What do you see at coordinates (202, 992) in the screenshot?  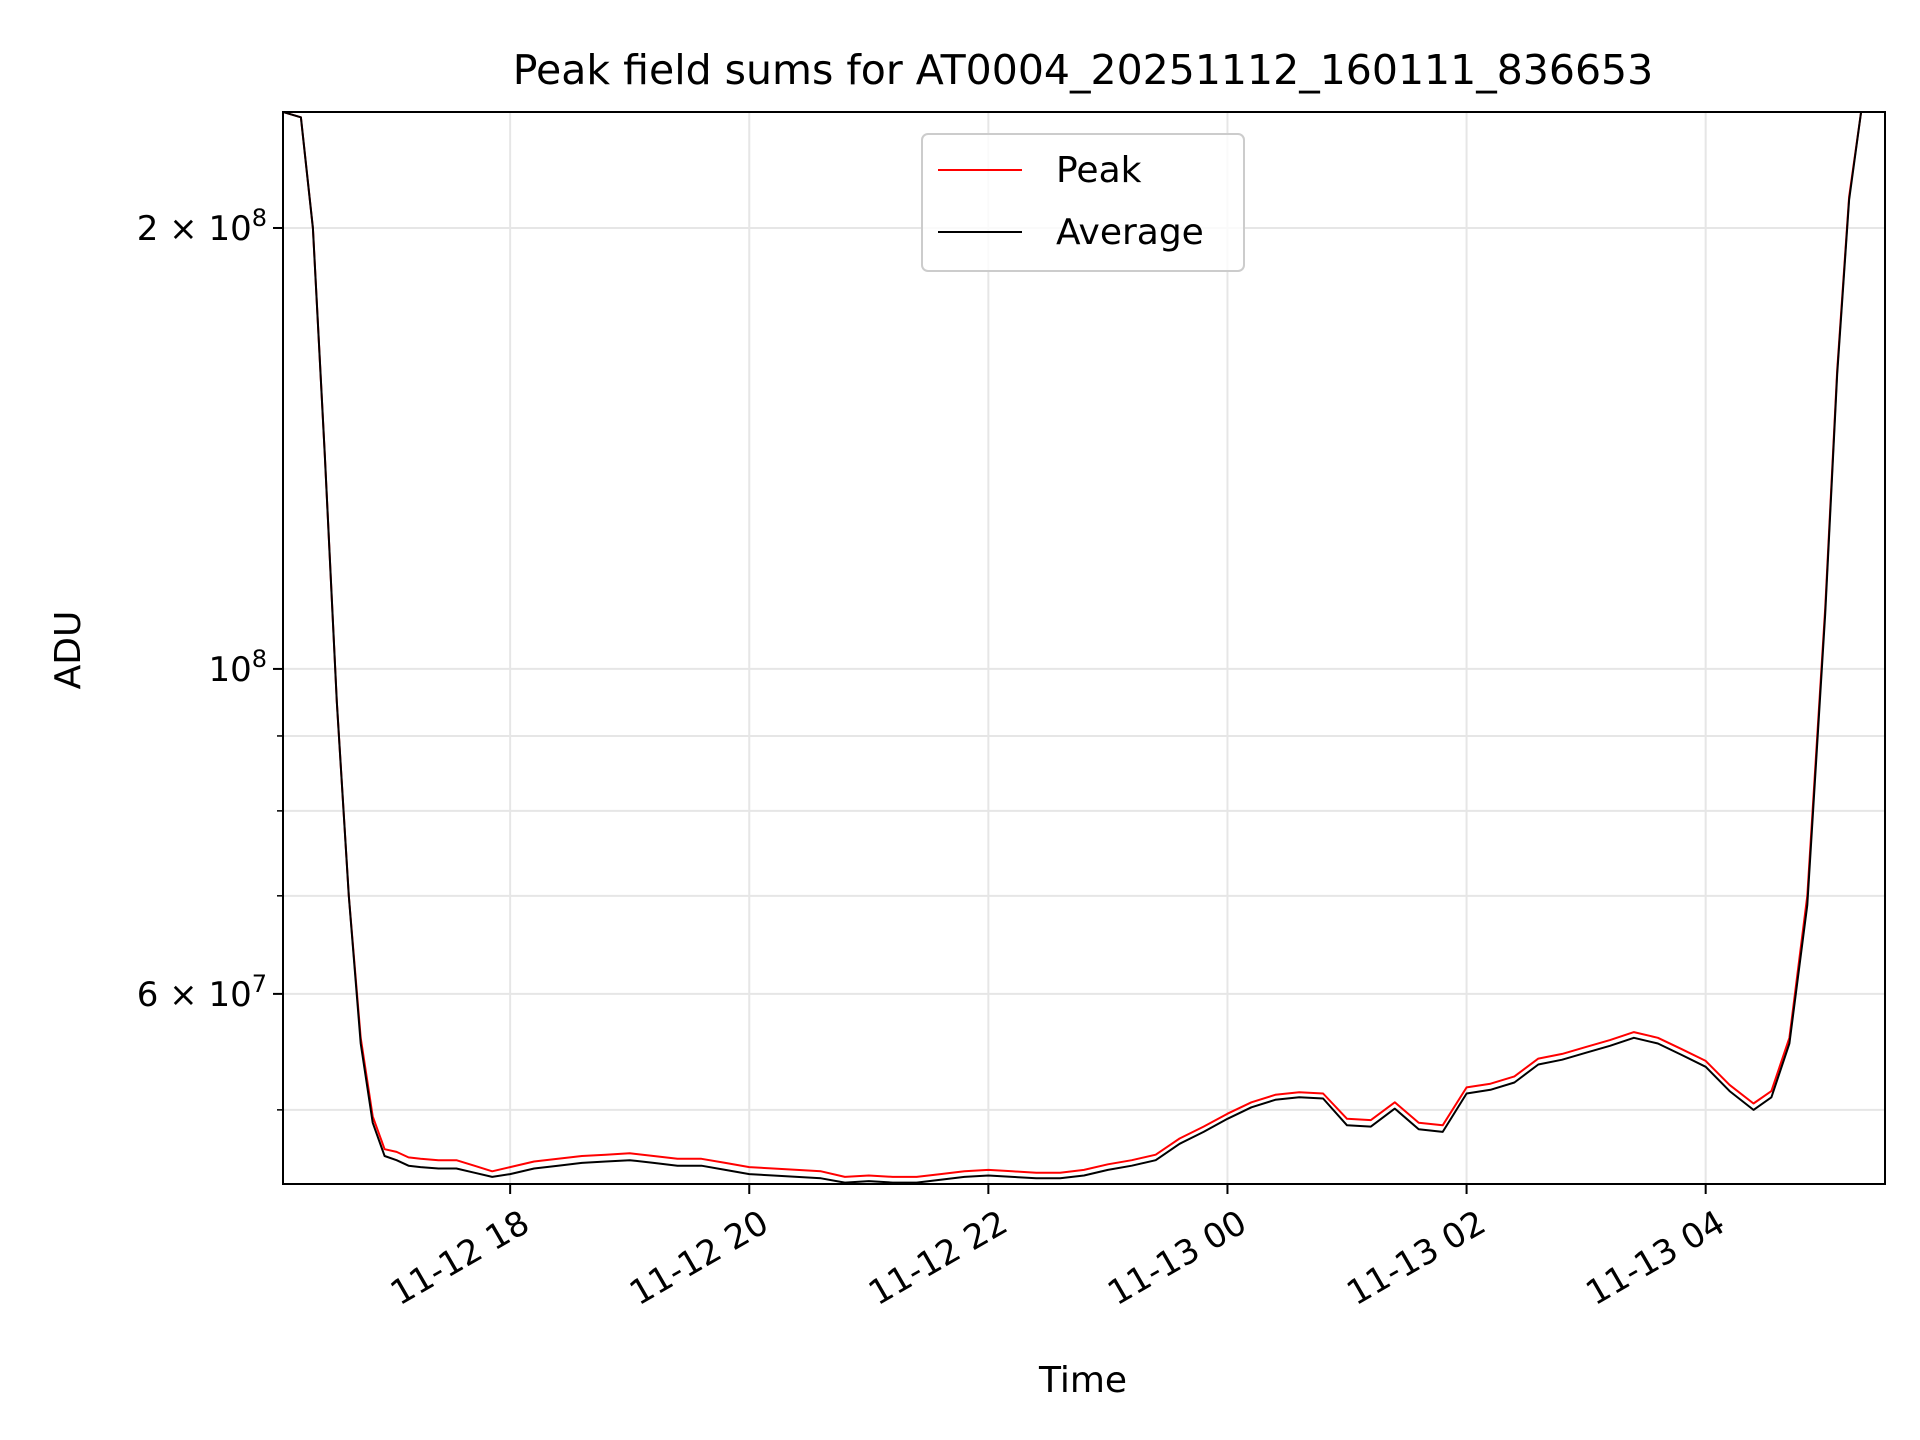 I see `y-tick-label: 6 × 107` at bounding box center [202, 992].